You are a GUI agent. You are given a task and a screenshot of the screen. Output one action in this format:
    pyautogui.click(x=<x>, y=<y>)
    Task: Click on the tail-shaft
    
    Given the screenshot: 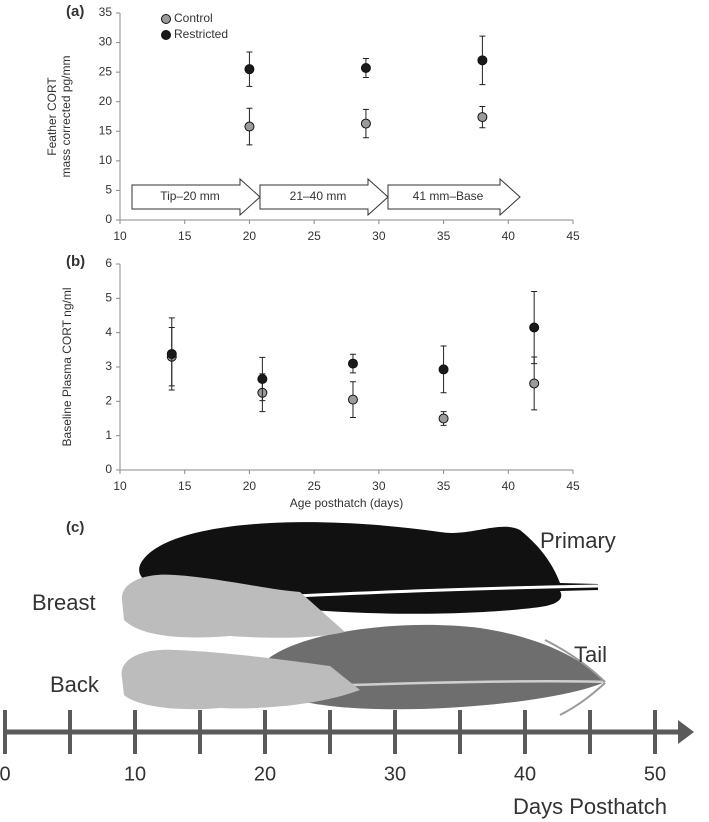 What is the action you would take?
    pyautogui.click(x=477, y=683)
    